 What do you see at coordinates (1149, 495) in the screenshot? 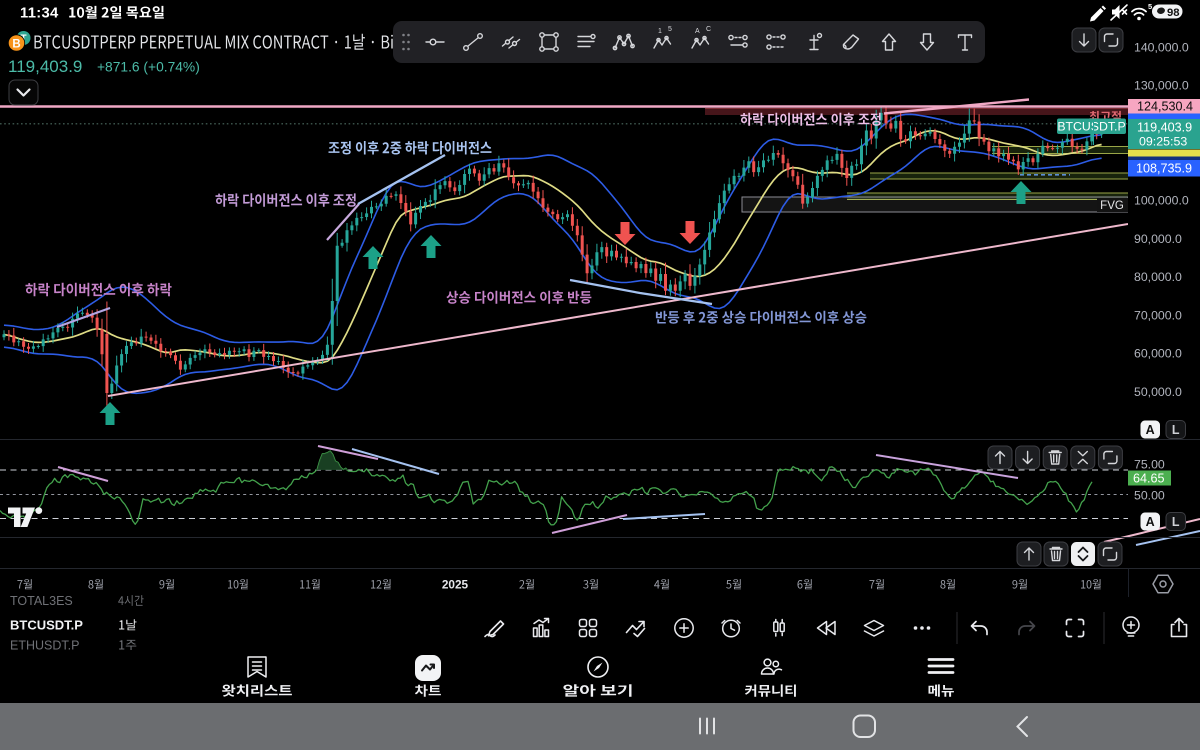
I see `svg-text: 50.00` at bounding box center [1149, 495].